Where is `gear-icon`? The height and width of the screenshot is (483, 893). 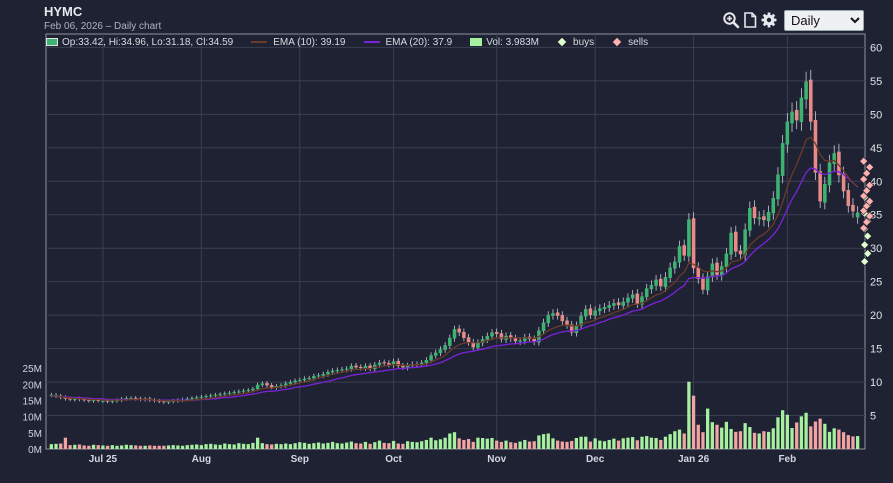 gear-icon is located at coordinates (769, 20).